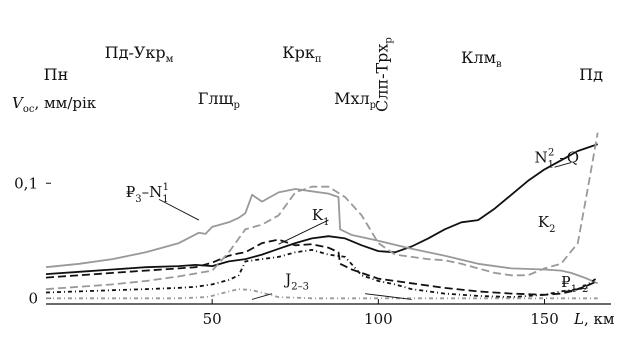 This screenshot has height=343, width=635. What do you see at coordinates (384, 74) in the screenshot?
I see `region-label: Слп-Трхр` at bounding box center [384, 74].